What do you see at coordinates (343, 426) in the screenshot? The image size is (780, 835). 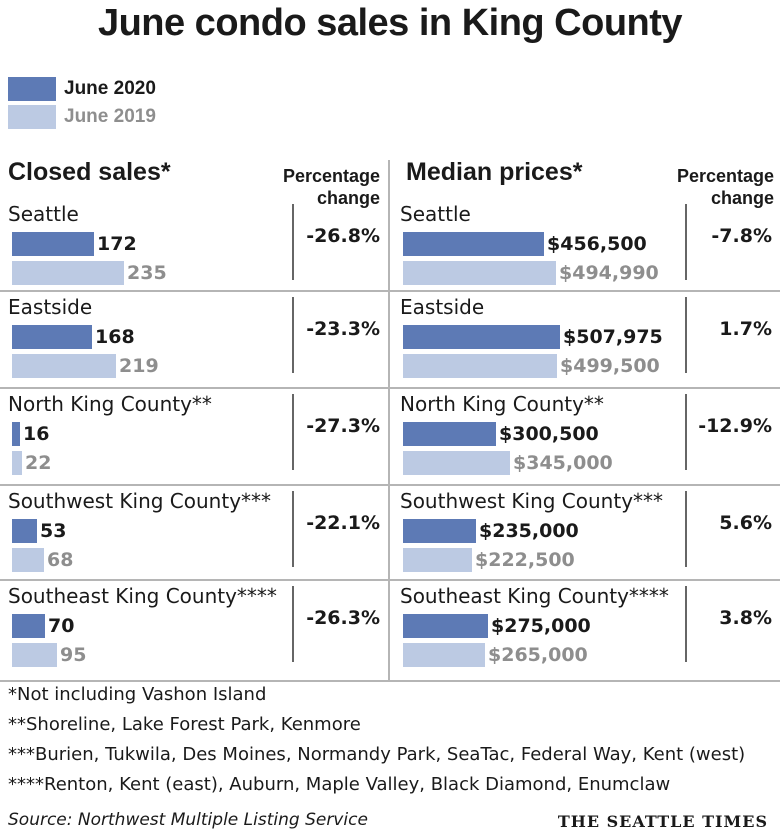 I see `percentage-change-value: -27.3%` at bounding box center [343, 426].